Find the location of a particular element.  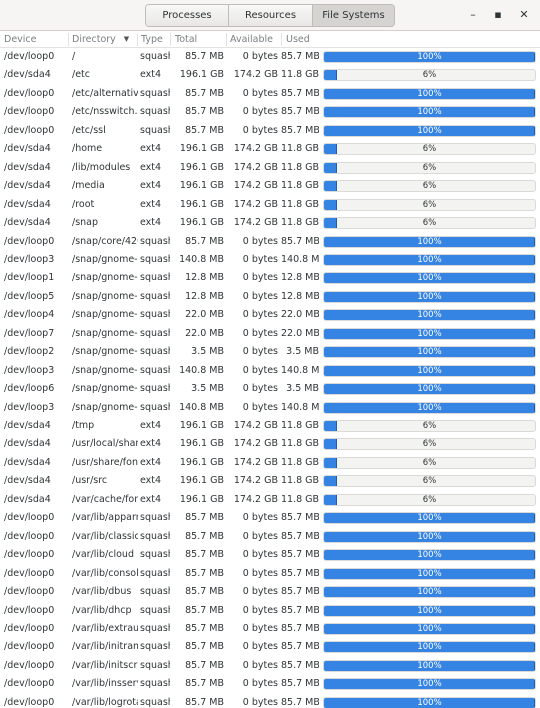

used-cell: 3.5 MB is located at coordinates (302, 352).